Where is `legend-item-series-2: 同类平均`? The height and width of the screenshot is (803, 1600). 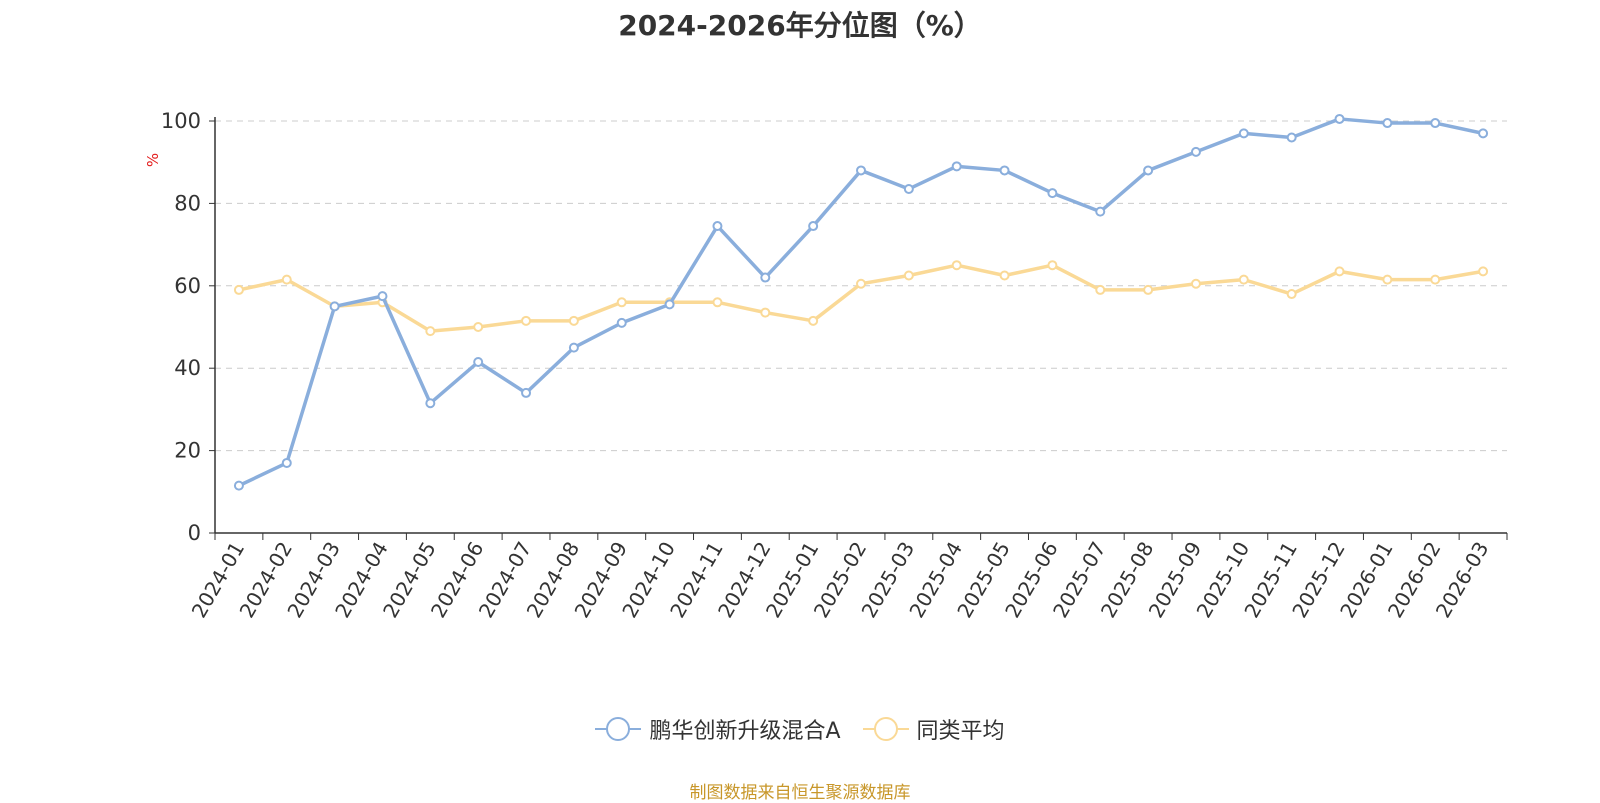 legend-item-series-2: 同类平均 is located at coordinates (933, 729).